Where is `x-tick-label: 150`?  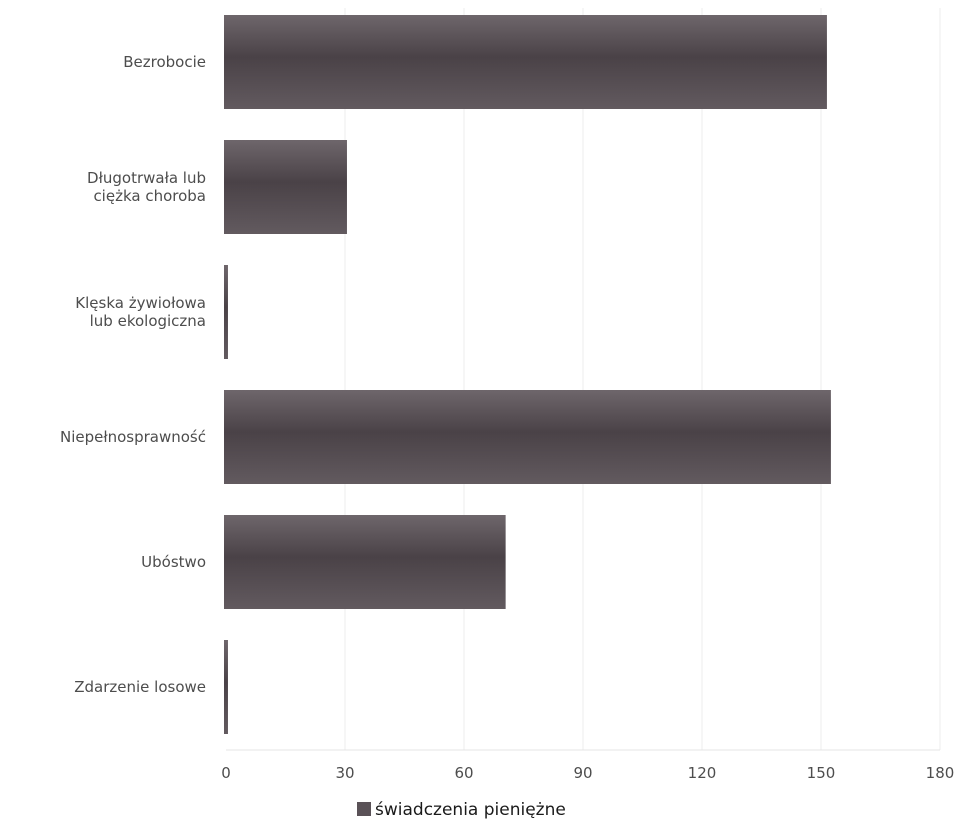 x-tick-label: 150 is located at coordinates (821, 773).